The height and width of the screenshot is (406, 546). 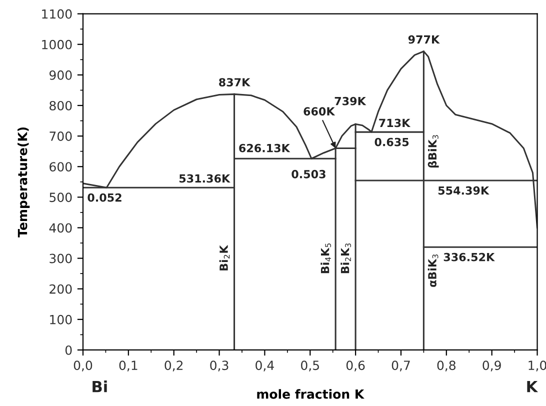 I want to click on annotation: 739K, so click(x=350, y=101).